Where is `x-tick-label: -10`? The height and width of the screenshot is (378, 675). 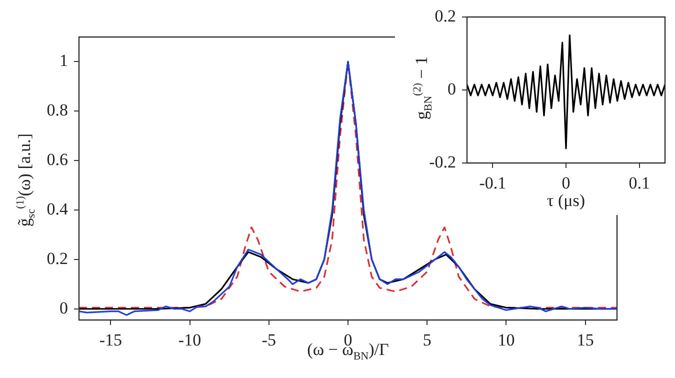 x-tick-label: -10 is located at coordinates (190, 340).